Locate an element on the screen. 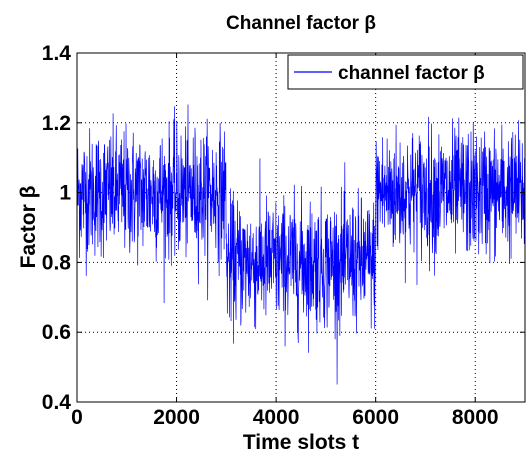 The image size is (527, 464). y-axis-label: Factor β is located at coordinates (28, 226).